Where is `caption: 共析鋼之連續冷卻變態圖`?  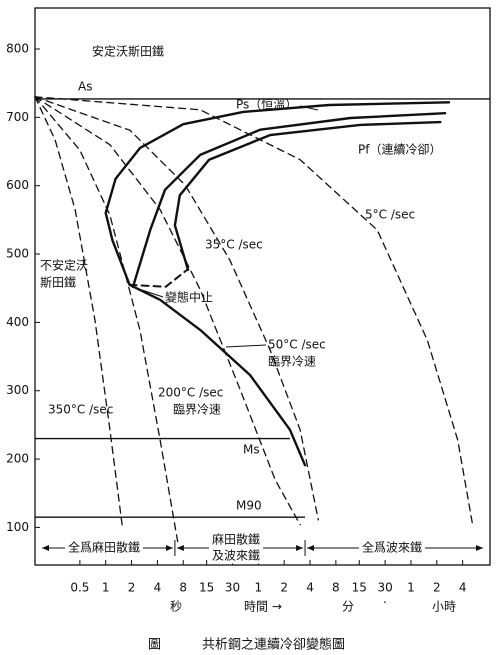 caption: 共析鋼之連續冷卻變態圖 is located at coordinates (273, 645).